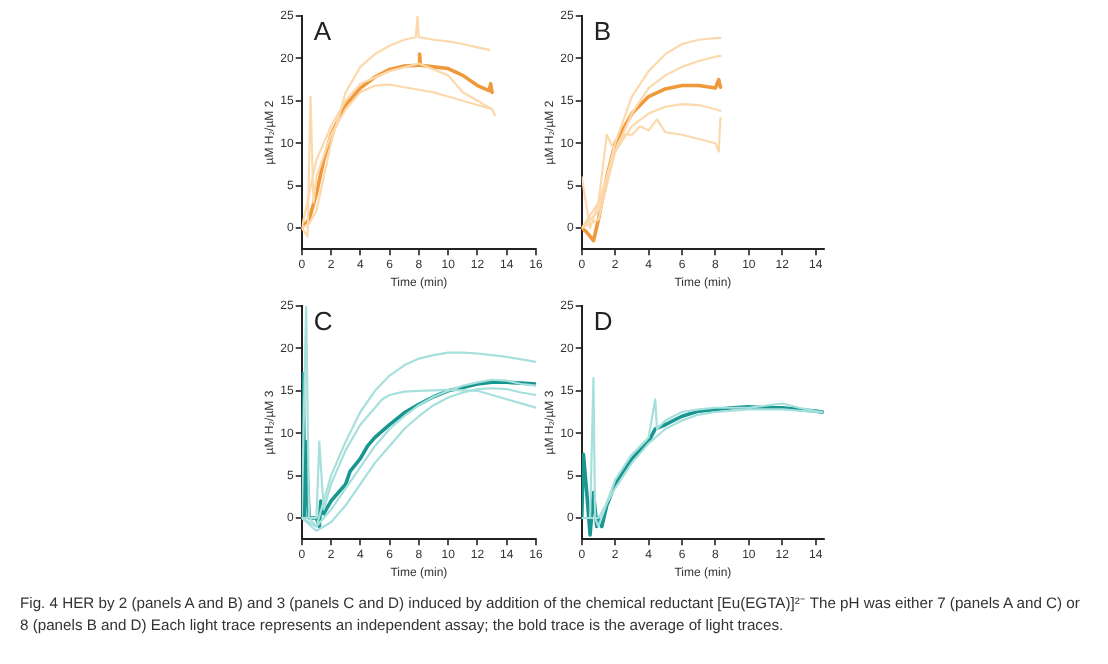  I want to click on chart-title: A, so click(322, 31).